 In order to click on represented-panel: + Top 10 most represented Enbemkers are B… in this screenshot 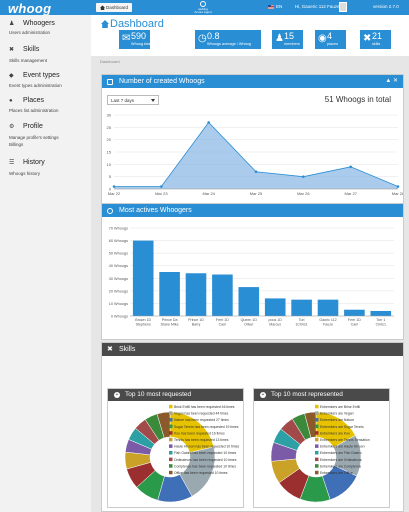, I will do `click(321, 448)`.